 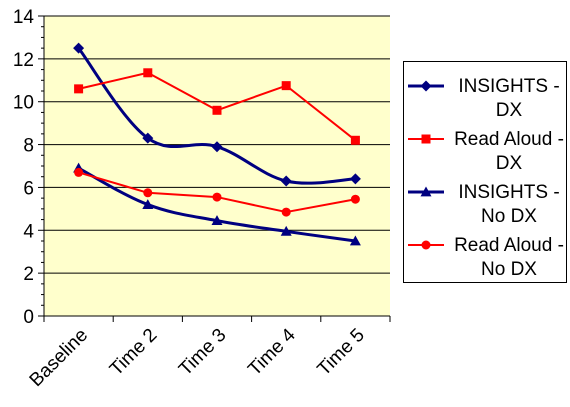 I want to click on legend-label: Read Aloud - DX, so click(x=509, y=151).